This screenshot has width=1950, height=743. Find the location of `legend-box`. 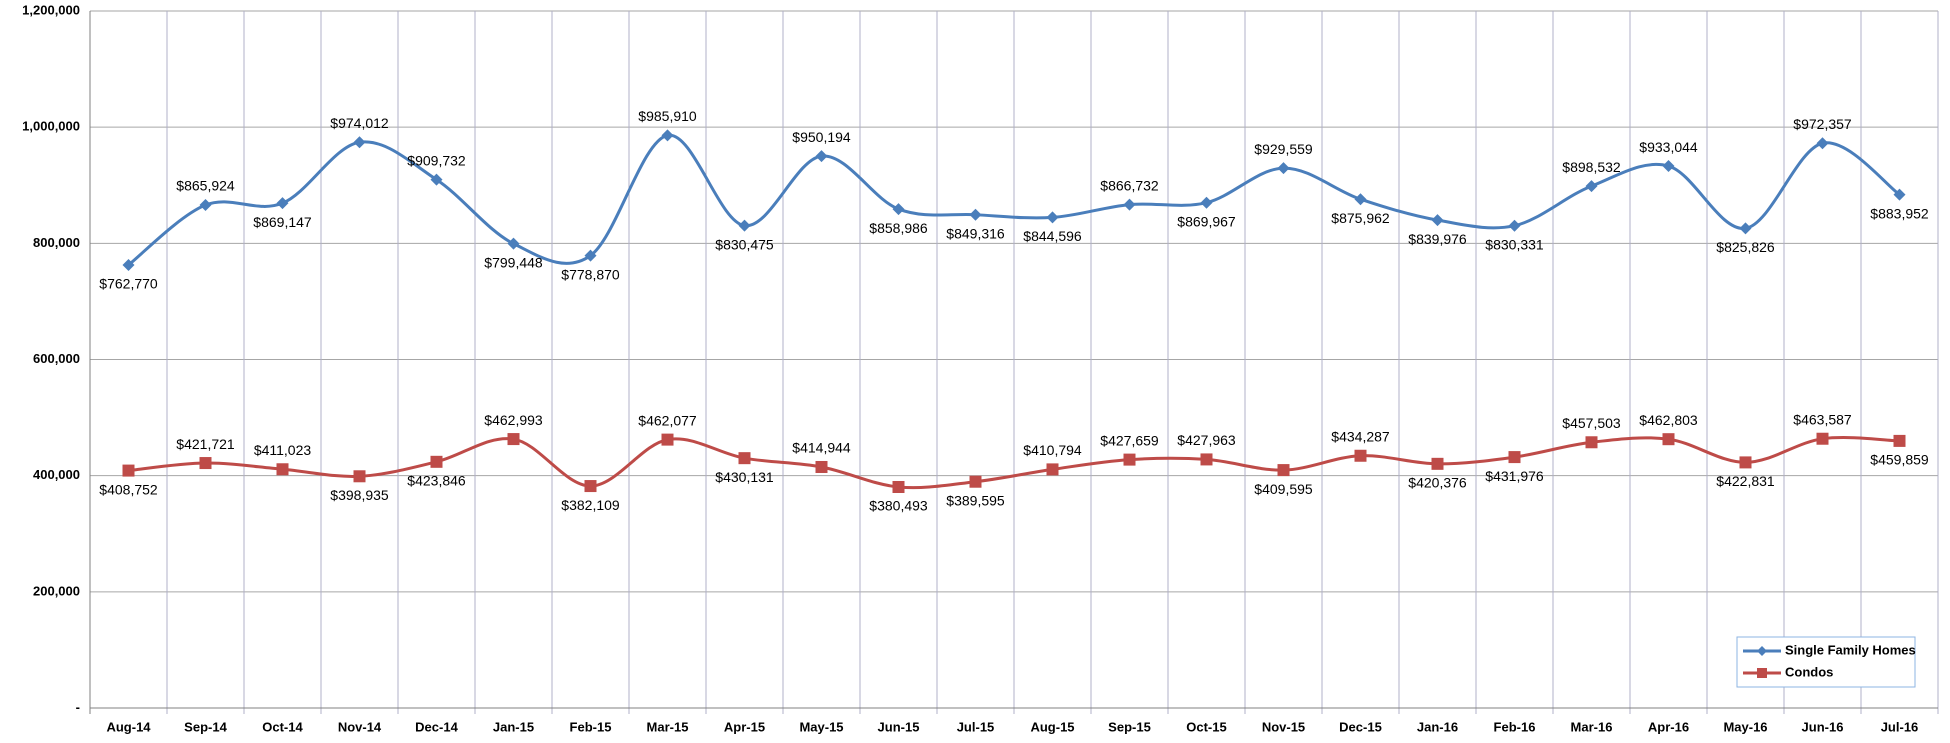

legend-box is located at coordinates (1826, 662).